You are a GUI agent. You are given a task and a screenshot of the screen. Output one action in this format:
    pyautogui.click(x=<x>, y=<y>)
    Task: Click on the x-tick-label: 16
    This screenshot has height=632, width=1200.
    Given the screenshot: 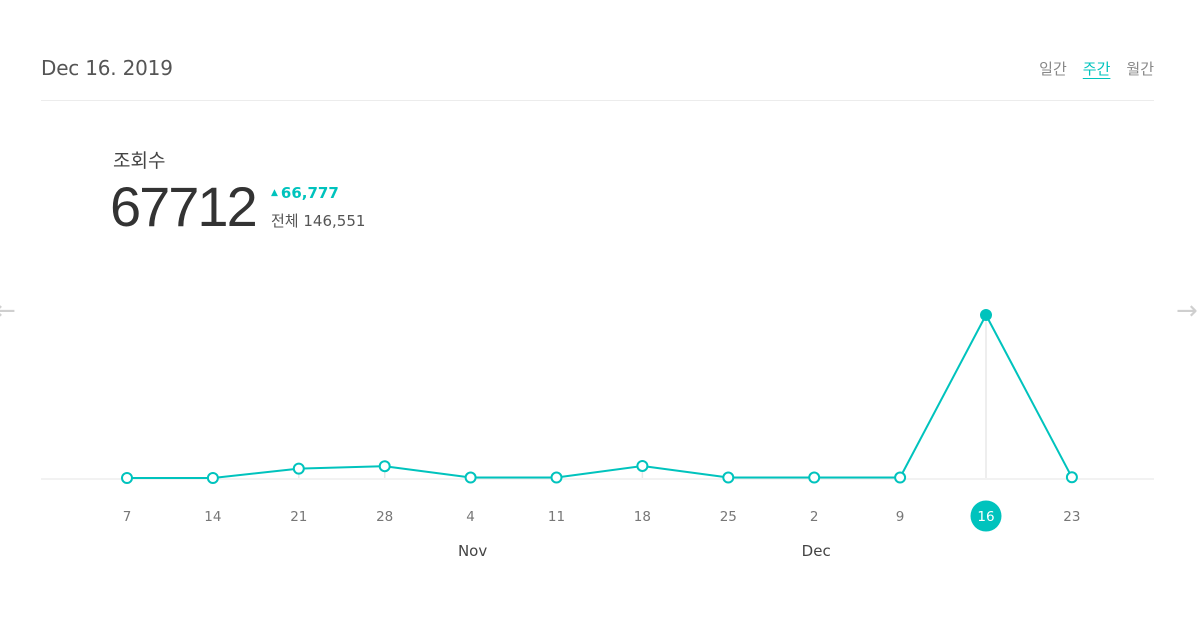 What is the action you would take?
    pyautogui.click(x=985, y=517)
    